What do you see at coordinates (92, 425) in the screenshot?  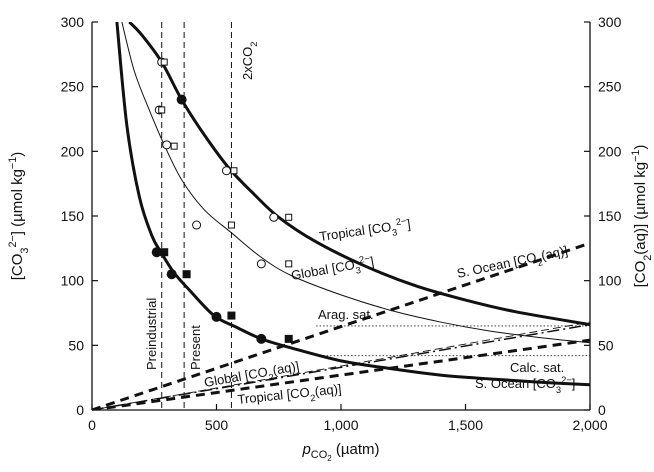 I see `x-tick-label: 0` at bounding box center [92, 425].